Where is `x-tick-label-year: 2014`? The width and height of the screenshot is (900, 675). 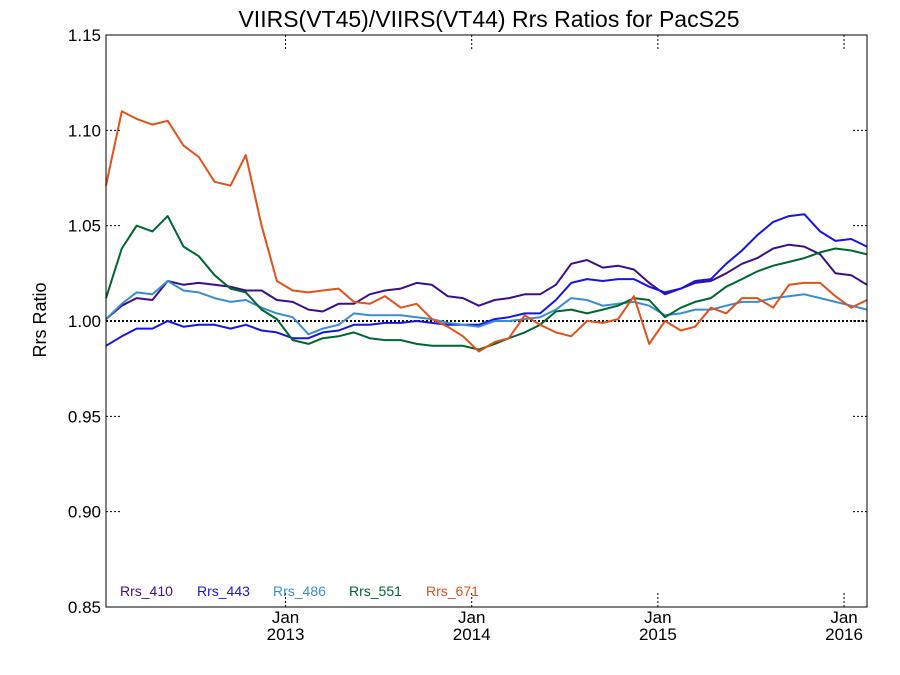
x-tick-label-year: 2014 is located at coordinates (472, 634).